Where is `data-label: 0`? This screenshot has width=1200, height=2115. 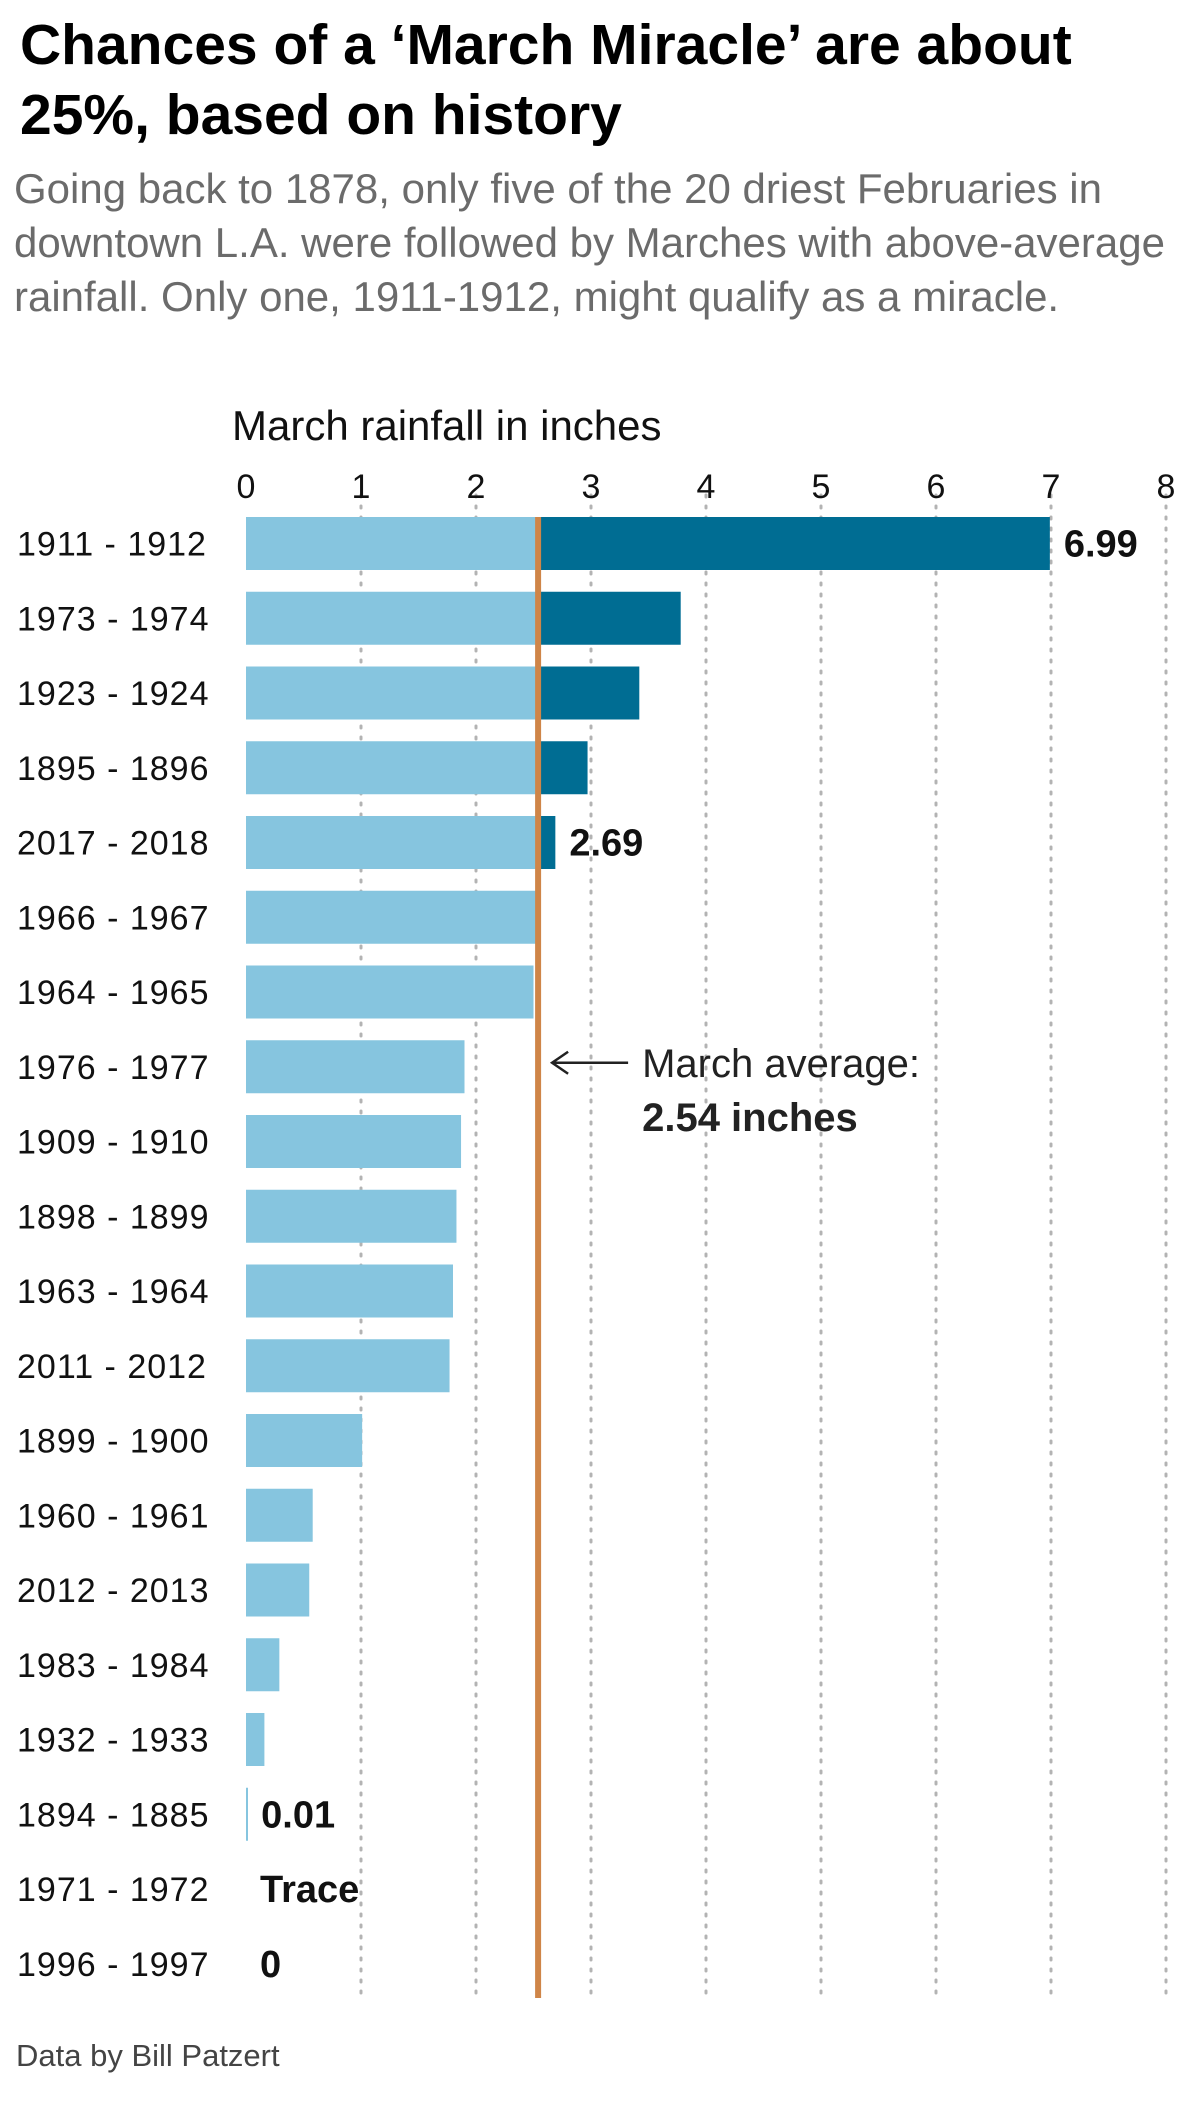 data-label: 0 is located at coordinates (270, 1965).